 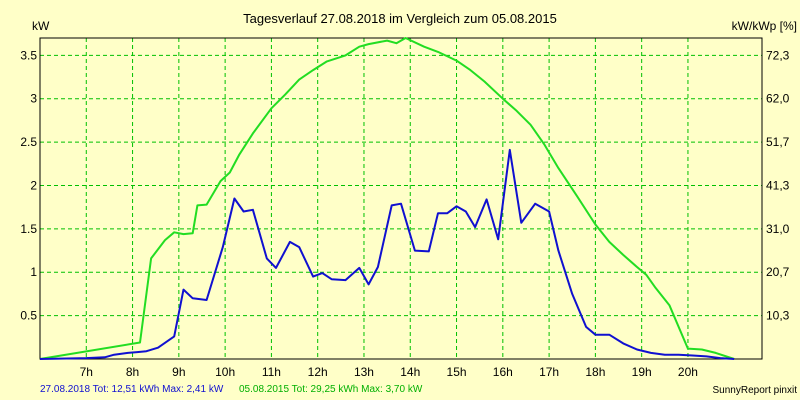 What do you see at coordinates (28, 229) in the screenshot?
I see `y-tick-label-left: 1.5` at bounding box center [28, 229].